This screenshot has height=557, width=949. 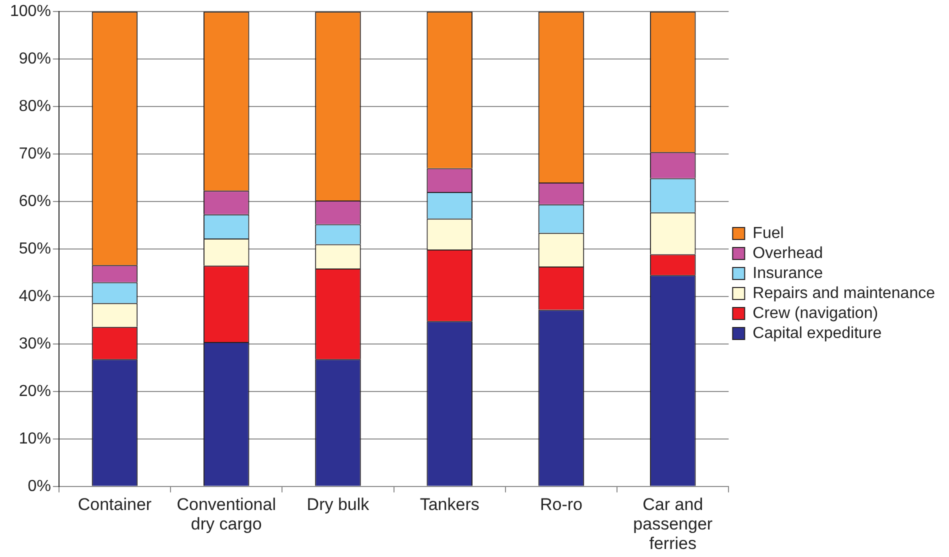 What do you see at coordinates (34, 59) in the screenshot?
I see `y-tick-label: 90%` at bounding box center [34, 59].